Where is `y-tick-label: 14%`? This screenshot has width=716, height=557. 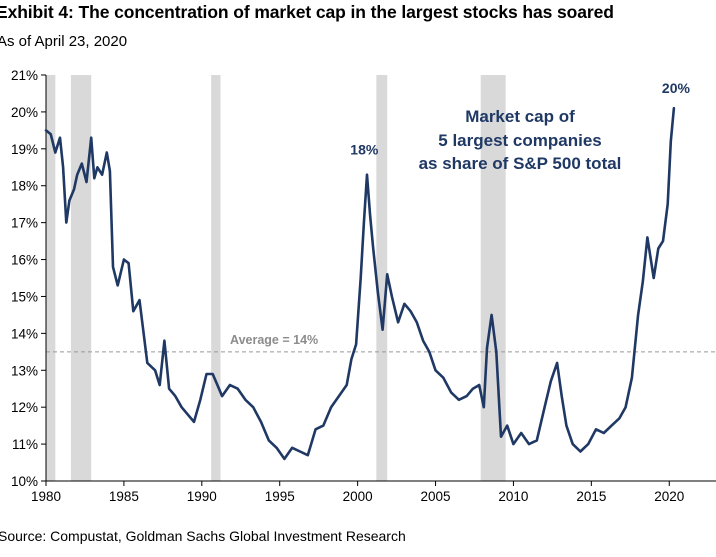 y-tick-label: 14% is located at coordinates (24, 333).